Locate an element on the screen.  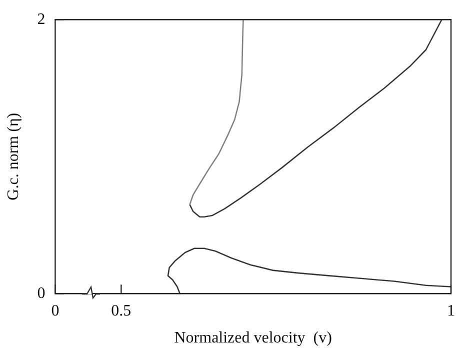
x-axis-title: Normalized velocity (v) is located at coordinates (253, 338).